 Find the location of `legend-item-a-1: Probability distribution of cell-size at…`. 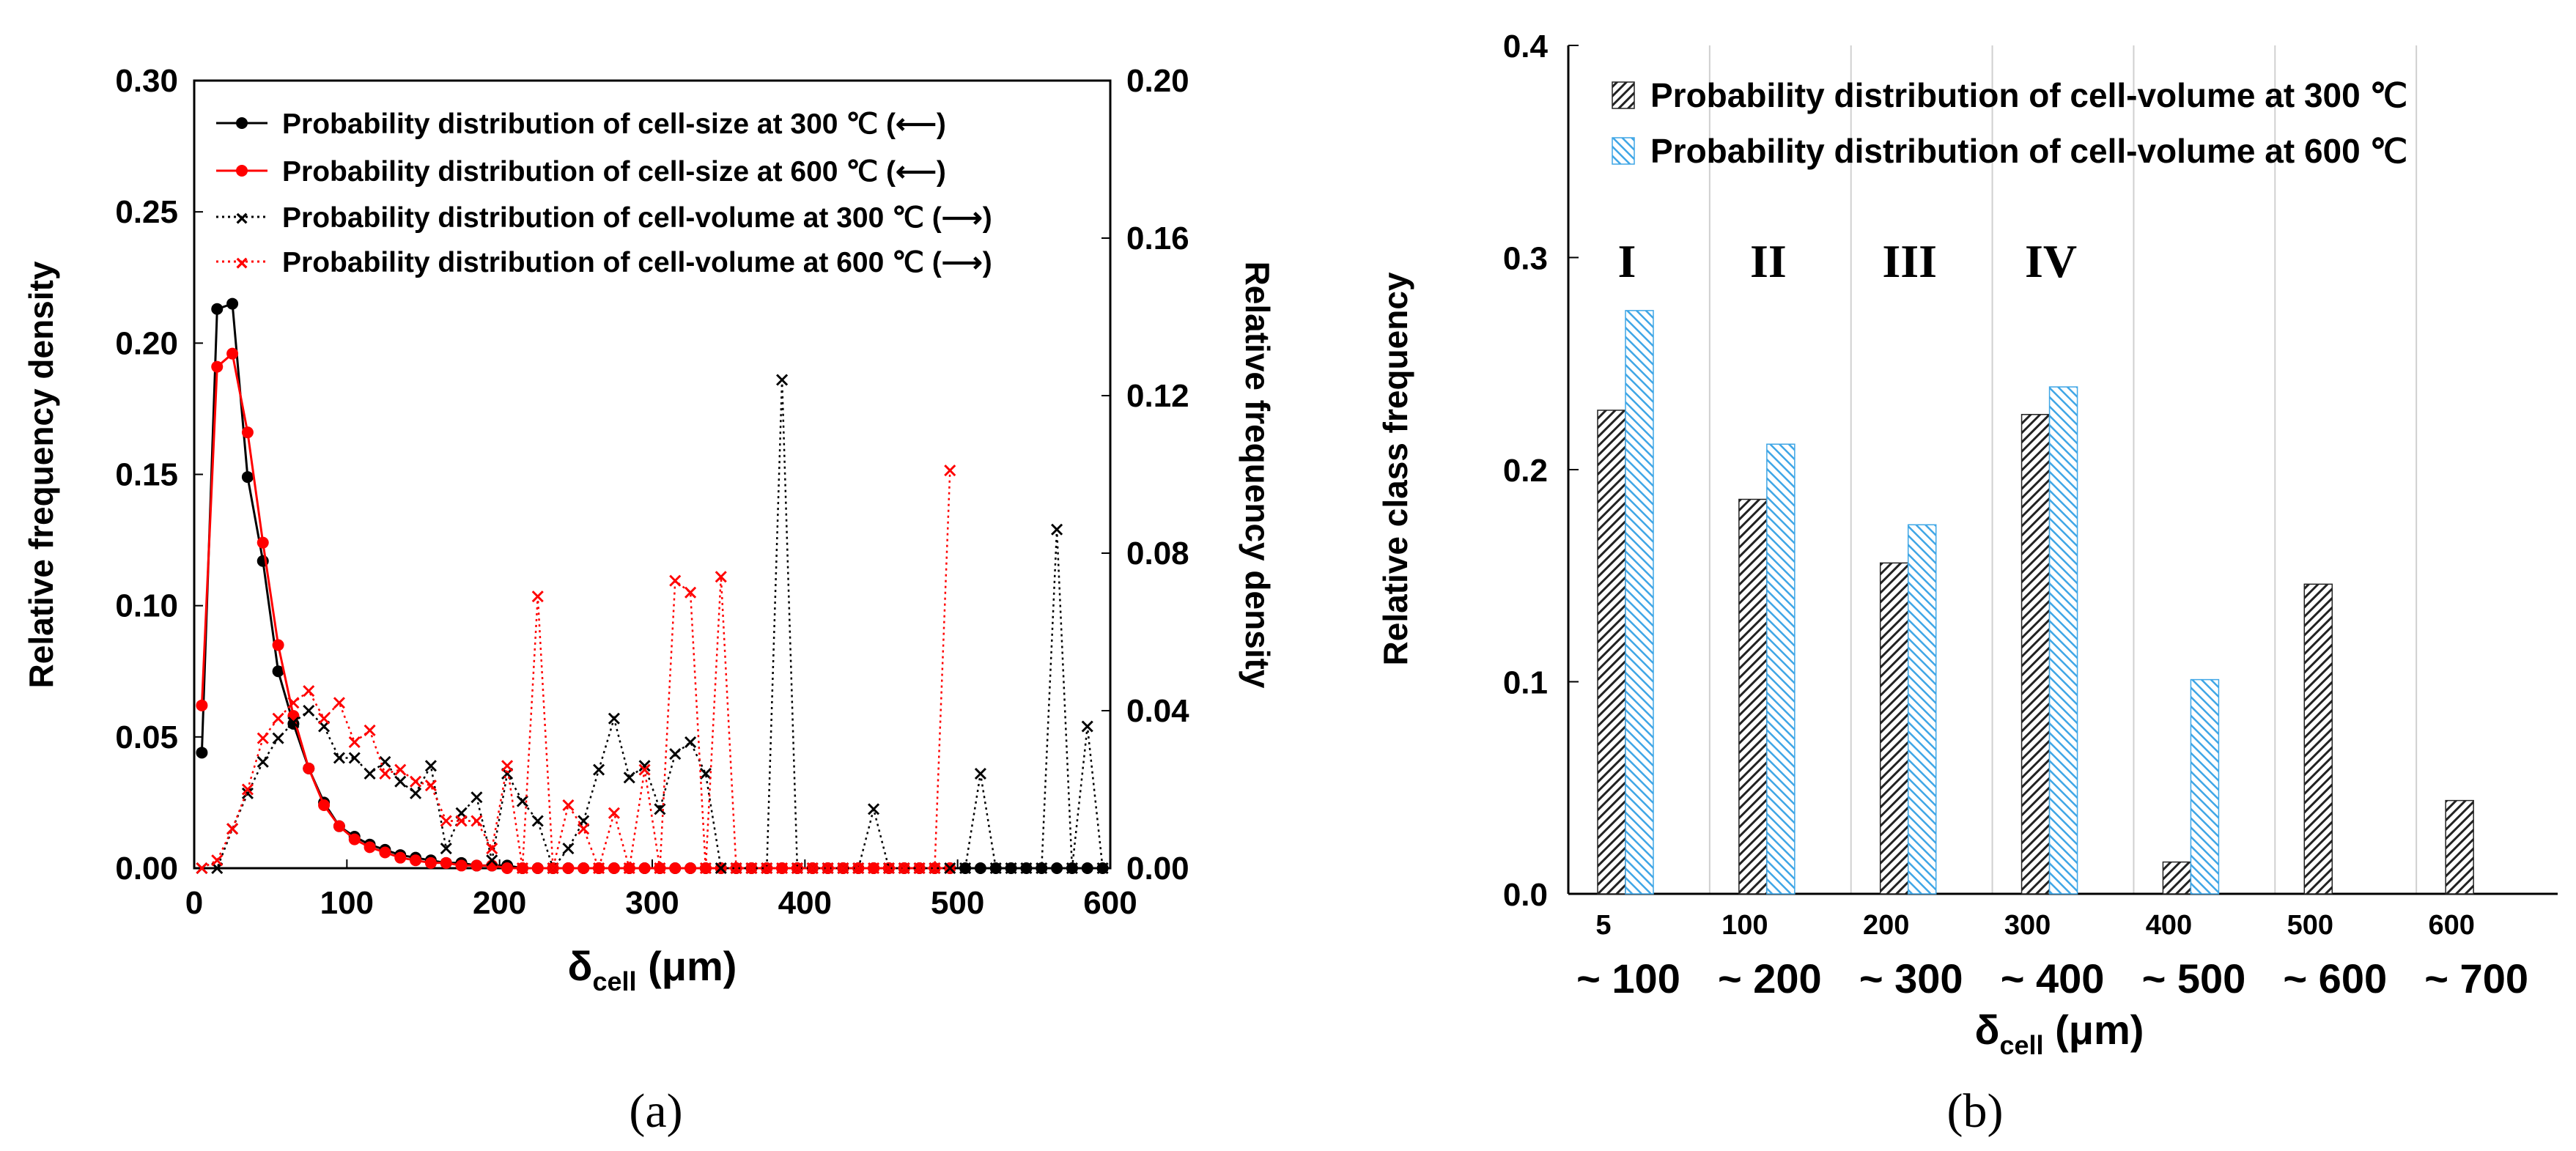

legend-item-a-1: Probability distribution of cell-size at… is located at coordinates (581, 124).